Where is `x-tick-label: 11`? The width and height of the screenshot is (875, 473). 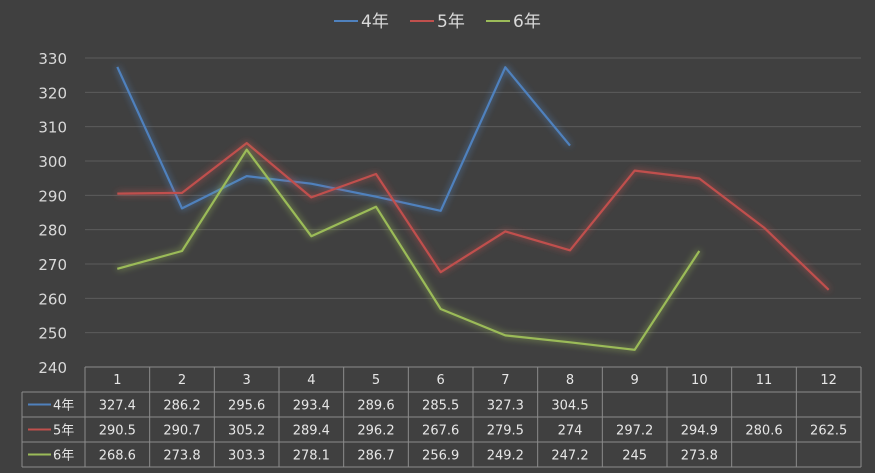
x-tick-label: 11 is located at coordinates (764, 380).